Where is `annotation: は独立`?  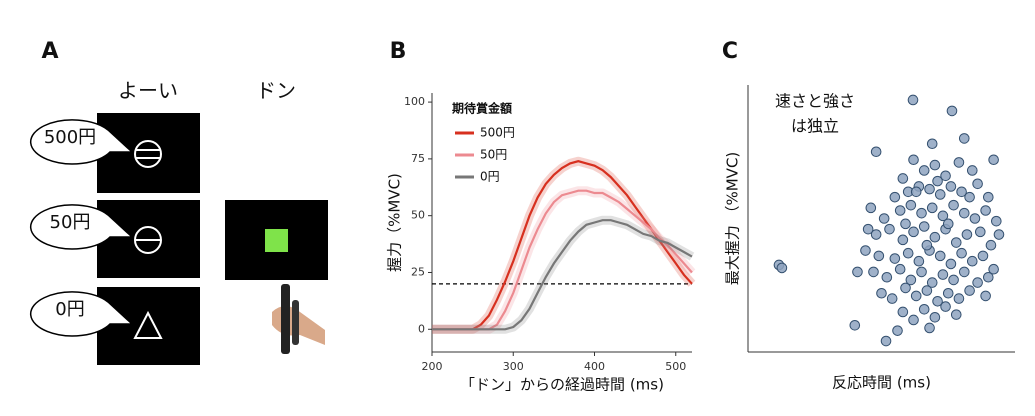
annotation: は独立 is located at coordinates (815, 126).